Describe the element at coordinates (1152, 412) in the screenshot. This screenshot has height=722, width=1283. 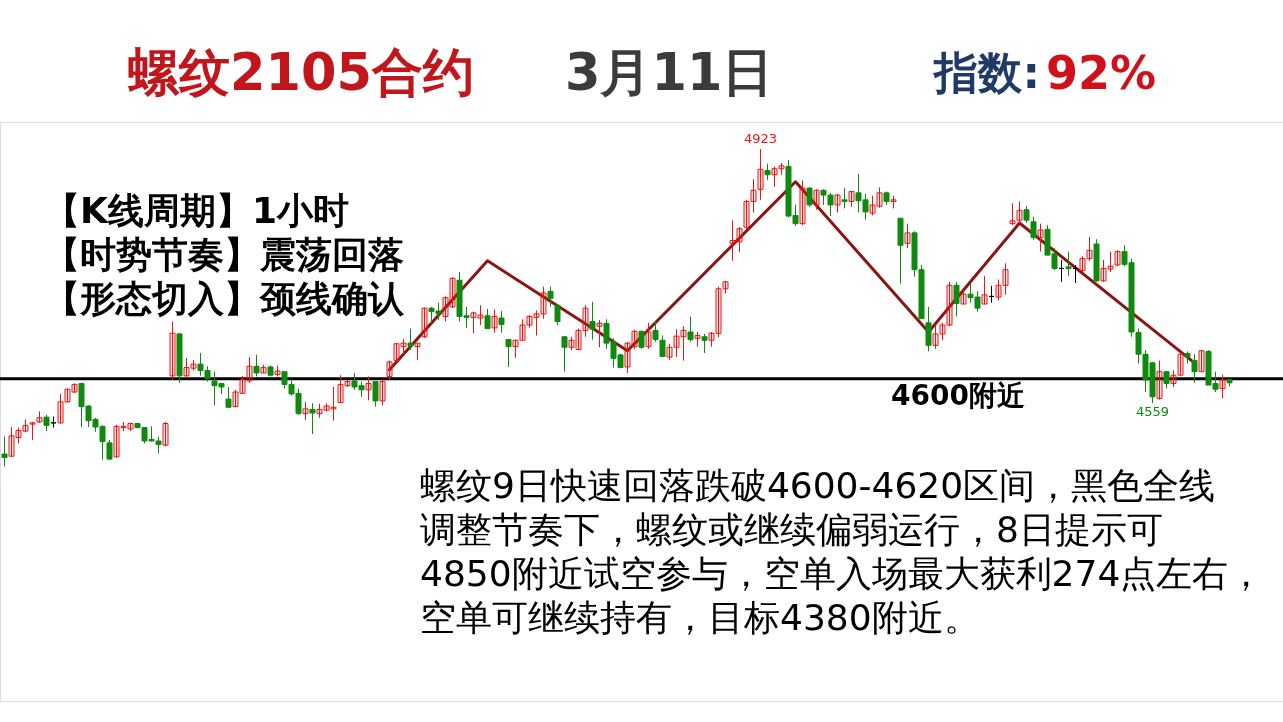
I see `annotation: 4559` at that location.